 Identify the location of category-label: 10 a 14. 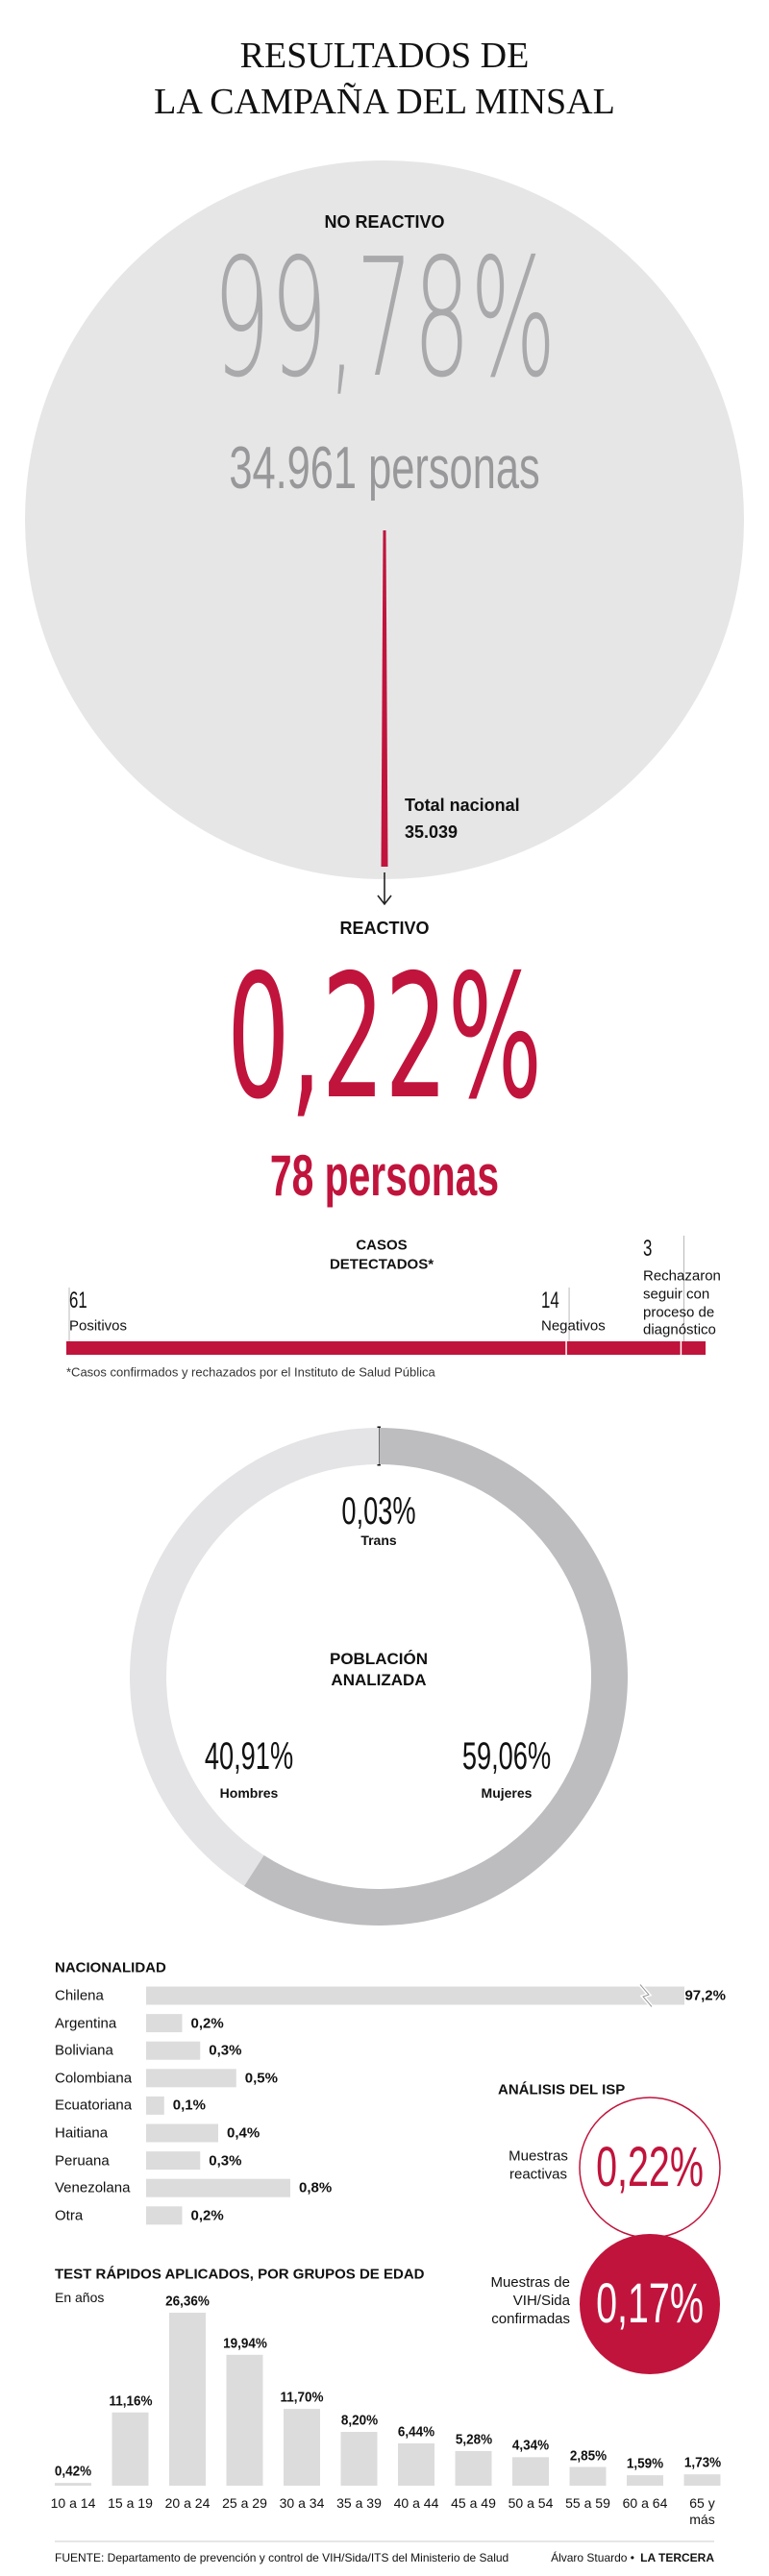
(73, 2503).